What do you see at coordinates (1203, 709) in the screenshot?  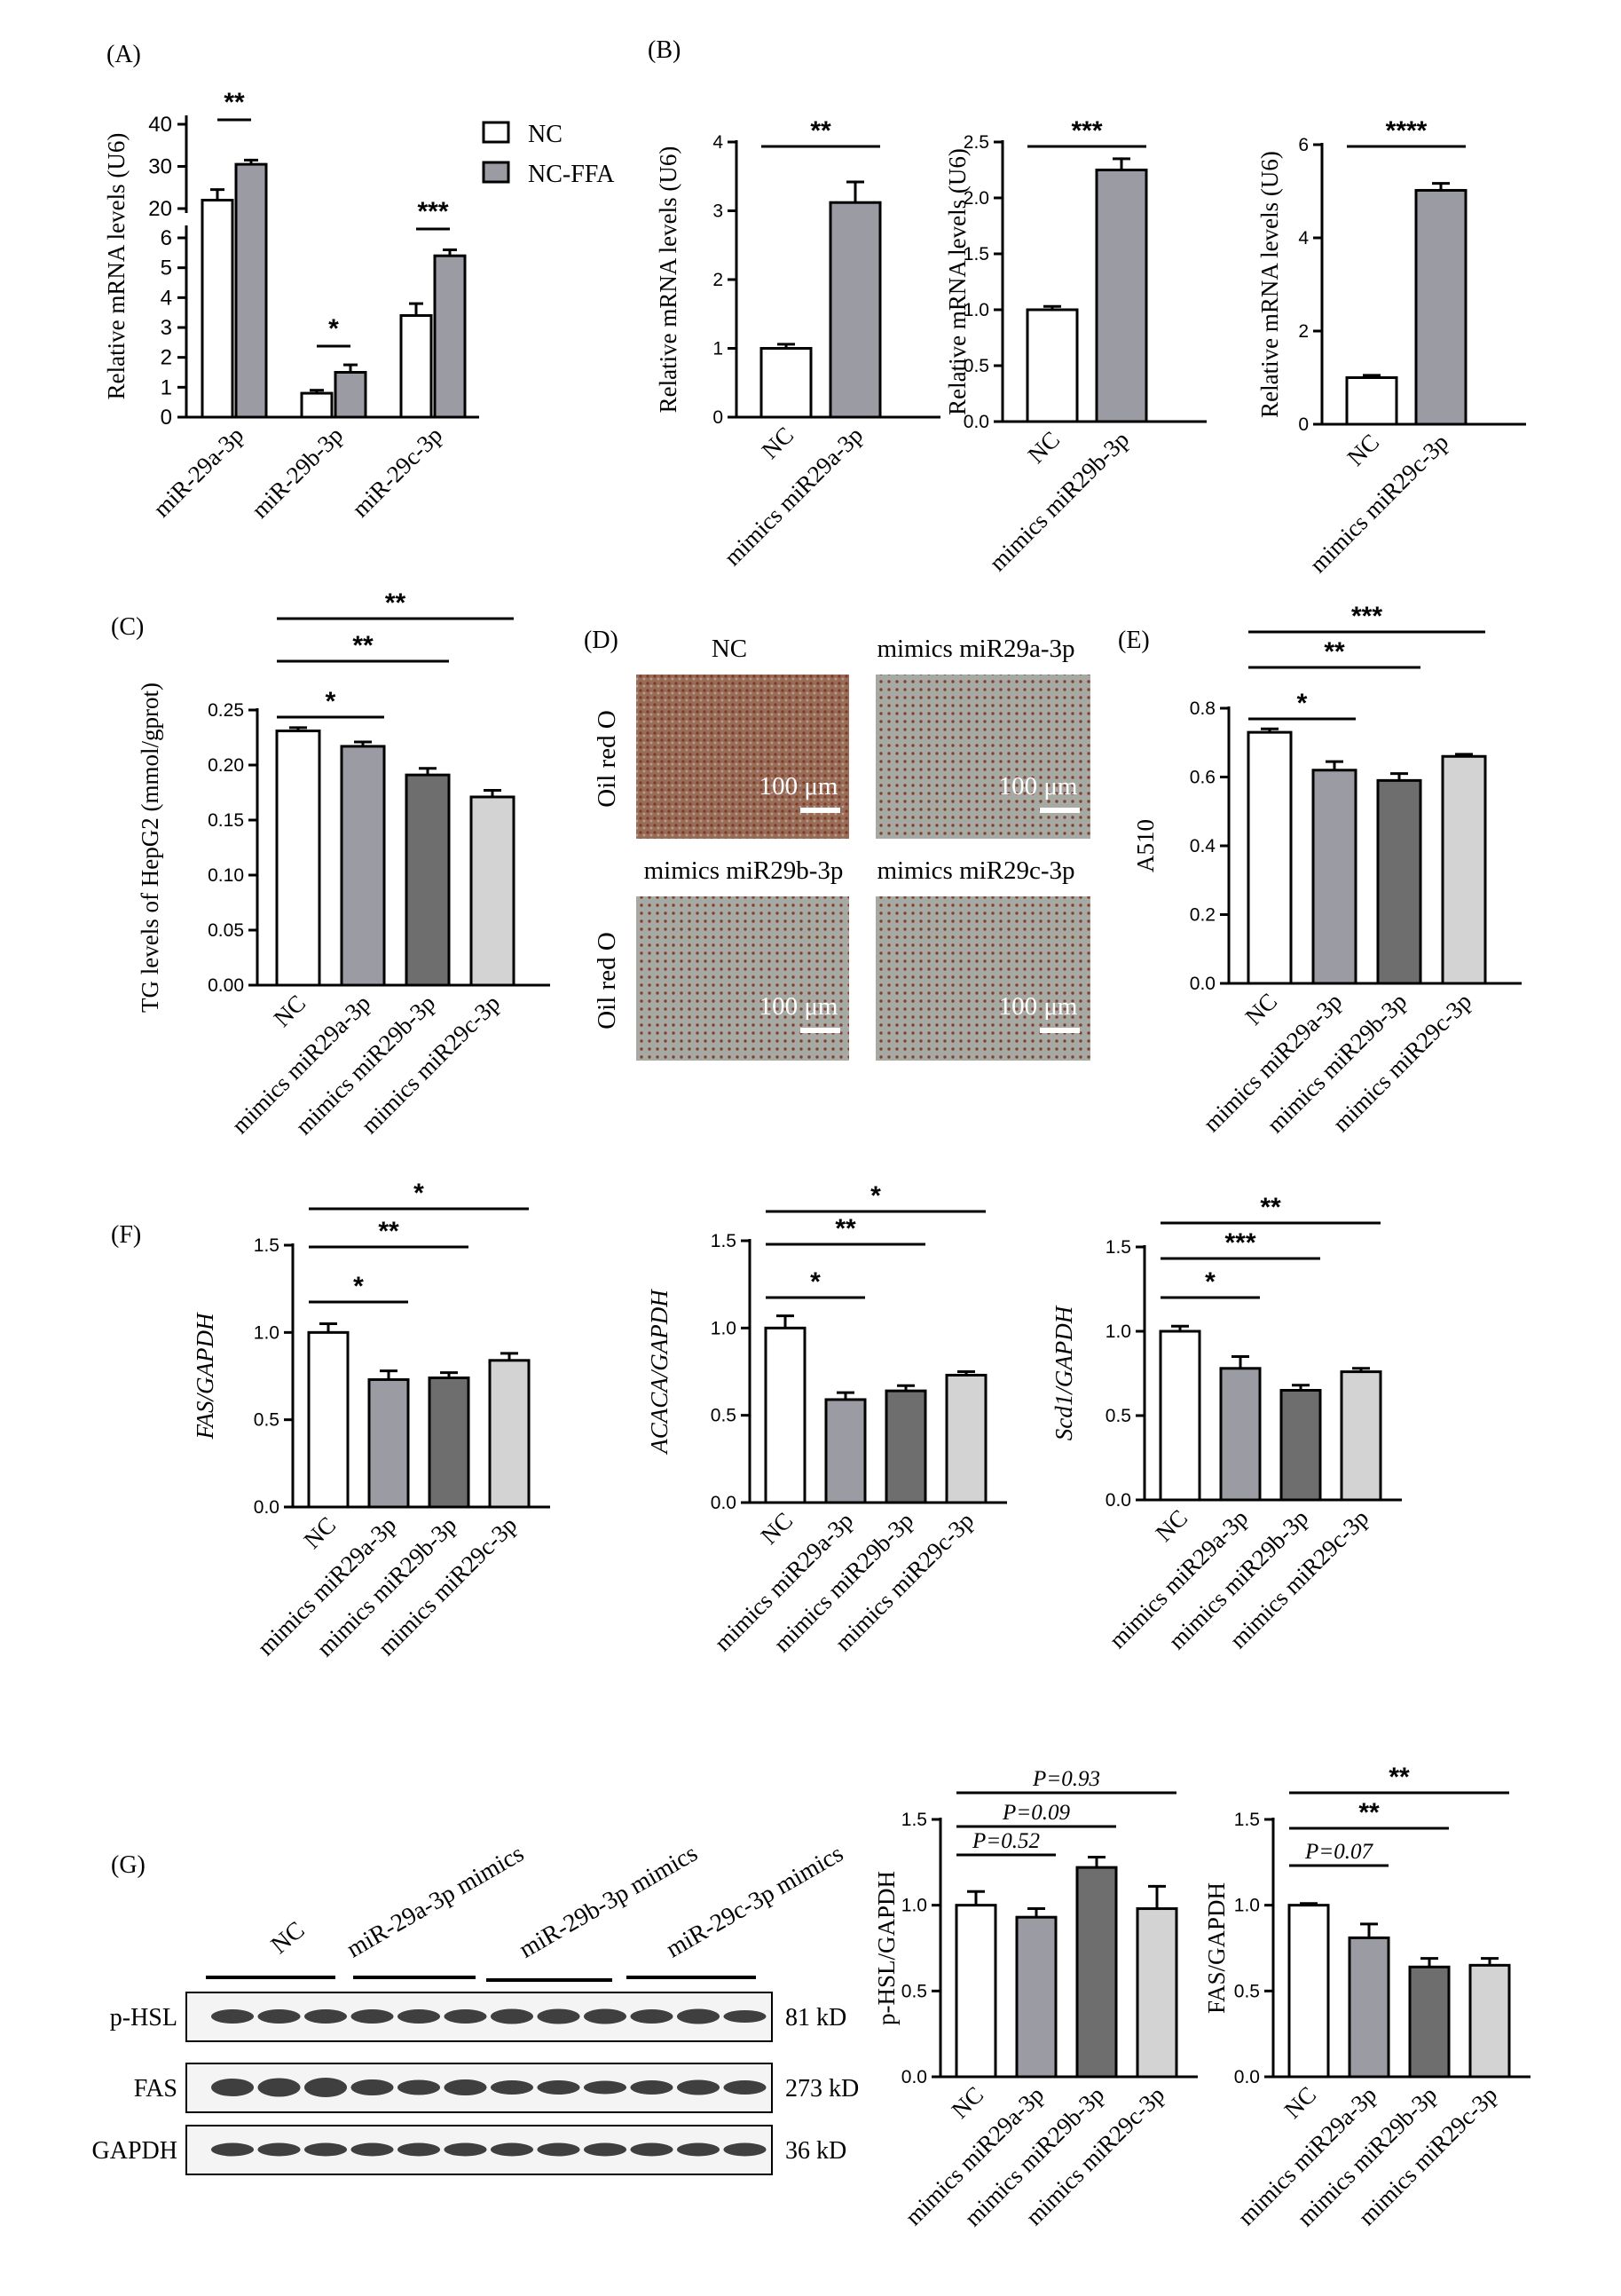 I see `y-tick-label: 0.8` at bounding box center [1203, 709].